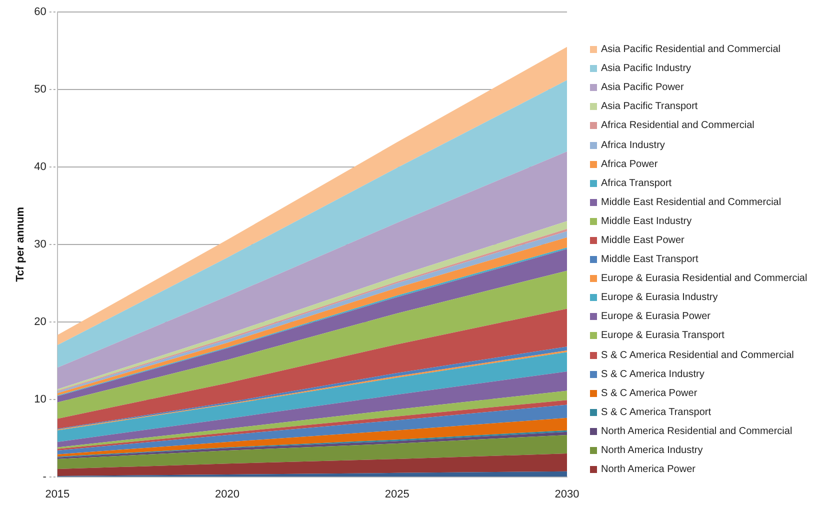 The width and height of the screenshot is (815, 508). Describe the element at coordinates (652, 374) in the screenshot. I see `legend-label: S & C America Industry` at that location.